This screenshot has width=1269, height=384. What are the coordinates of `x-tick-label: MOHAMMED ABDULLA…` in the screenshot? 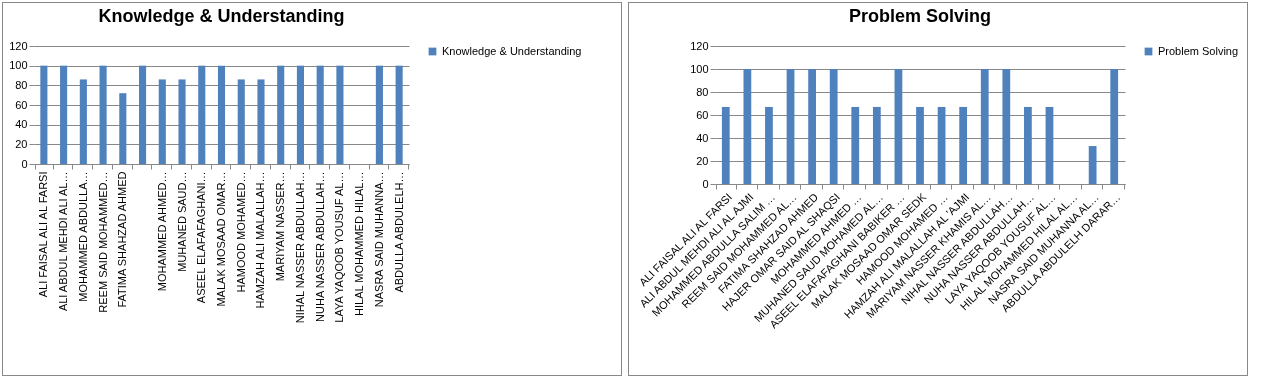 It's located at (82, 236).